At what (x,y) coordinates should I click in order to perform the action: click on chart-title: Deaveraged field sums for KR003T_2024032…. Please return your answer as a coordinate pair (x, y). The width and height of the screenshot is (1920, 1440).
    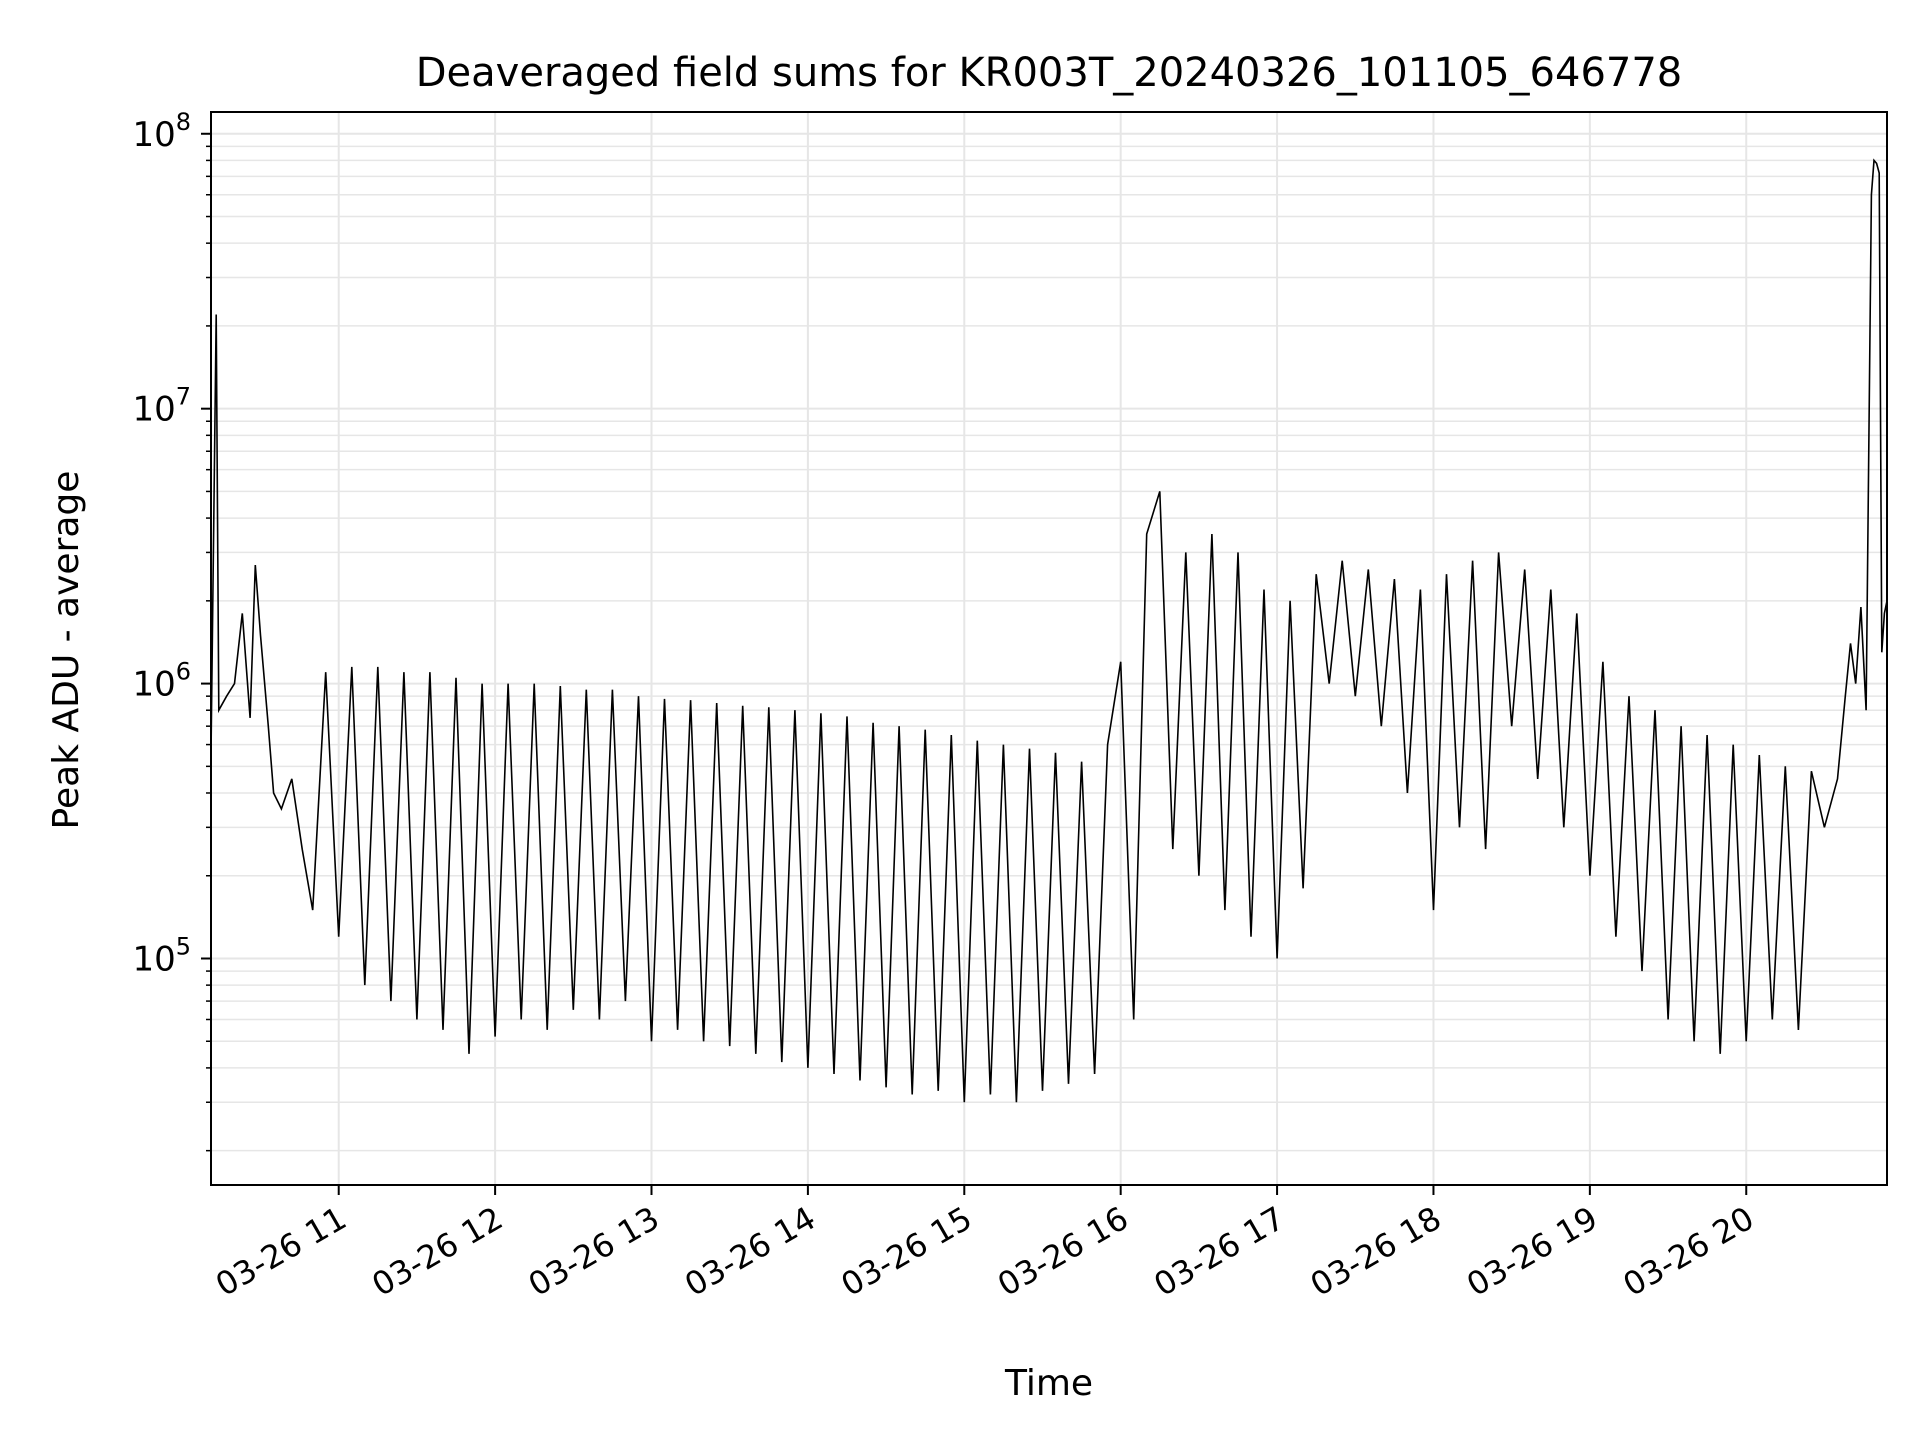
    Looking at the image, I should click on (1049, 73).